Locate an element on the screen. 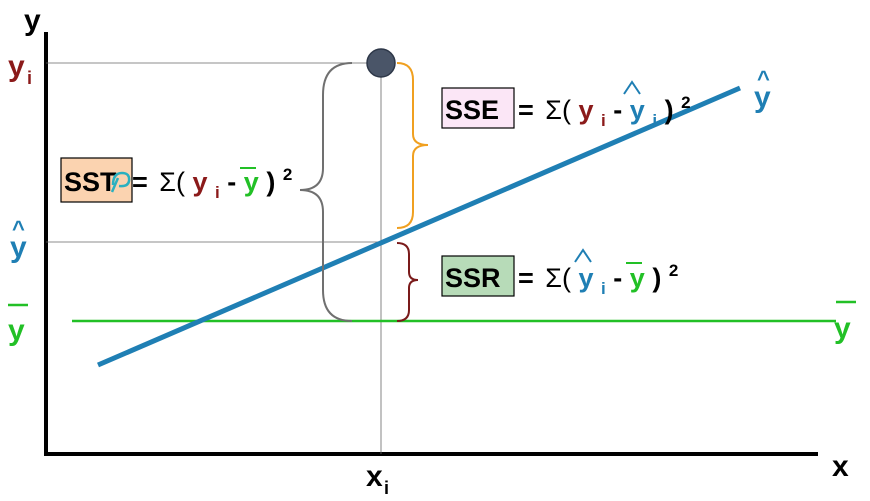  data-point is located at coordinates (381, 63).